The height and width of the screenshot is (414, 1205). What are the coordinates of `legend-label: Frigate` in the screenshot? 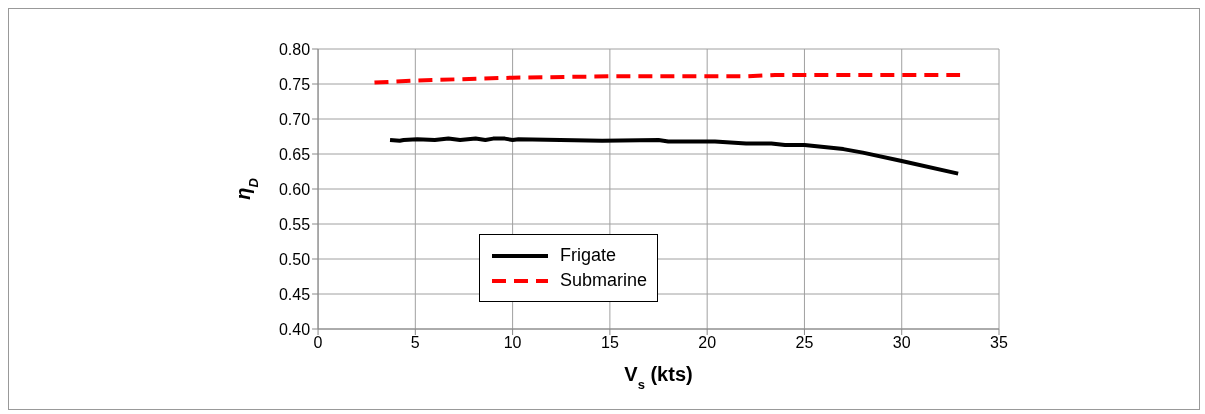 It's located at (588, 255).